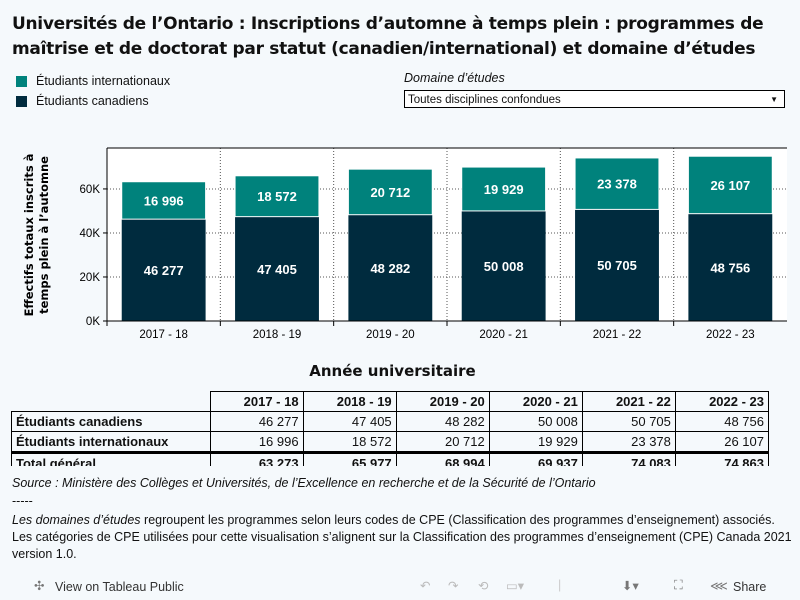 The width and height of the screenshot is (800, 600). I want to click on download-icon: ⬇▾, so click(630, 586).